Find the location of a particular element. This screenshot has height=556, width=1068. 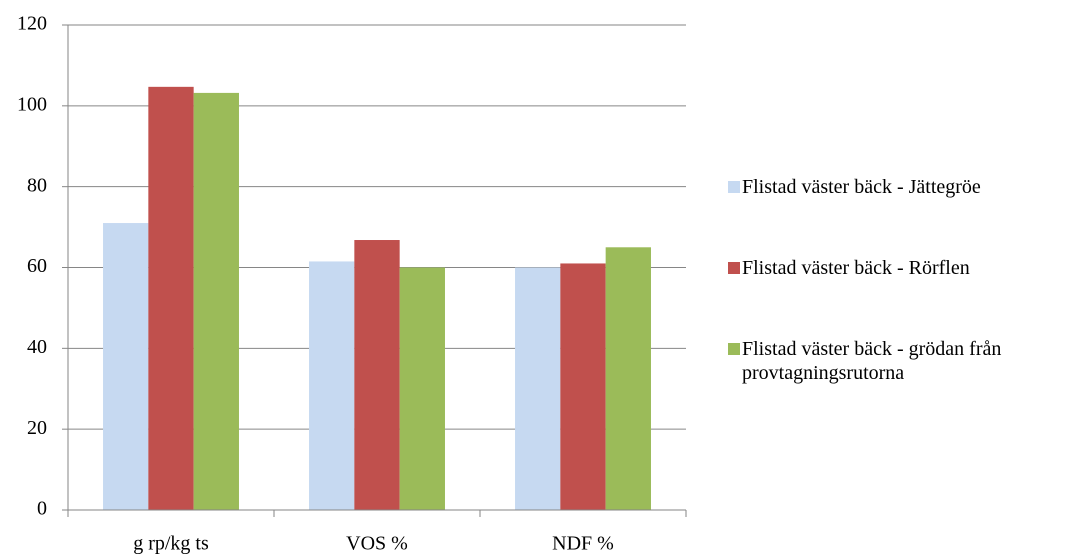

legend-label: Flistad väster bäck - Jättegröe is located at coordinates (861, 187).